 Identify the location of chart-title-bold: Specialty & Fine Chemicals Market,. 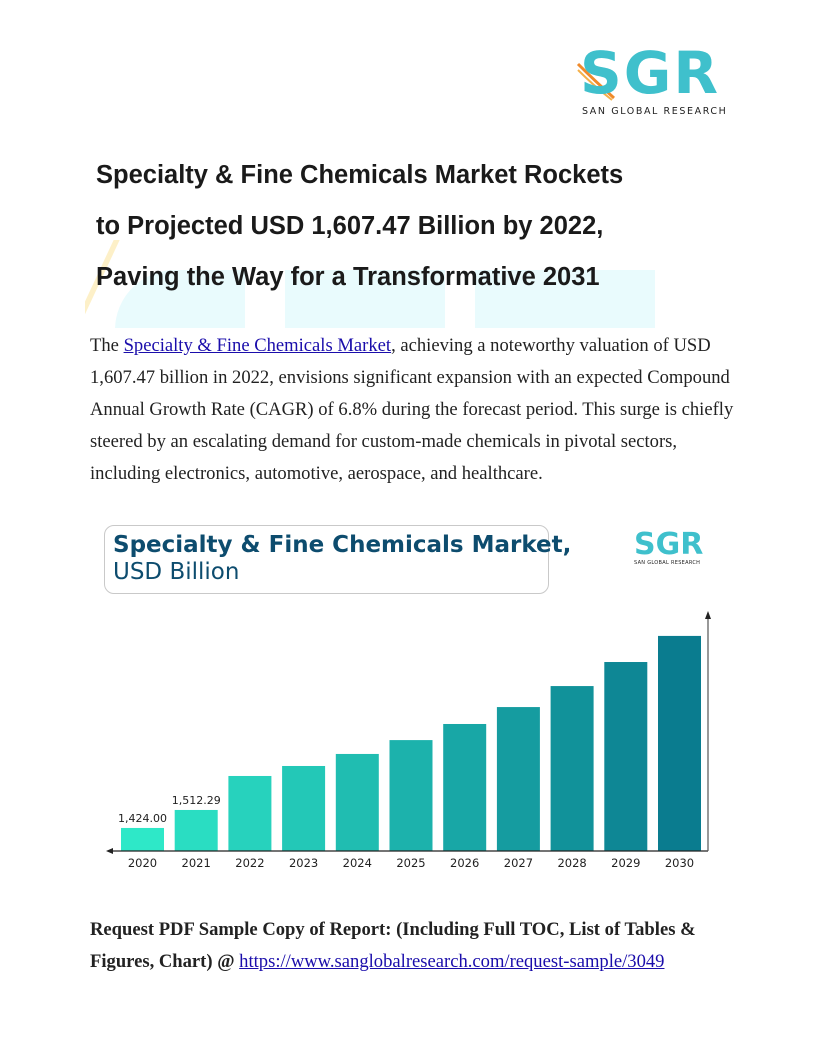
(342, 545).